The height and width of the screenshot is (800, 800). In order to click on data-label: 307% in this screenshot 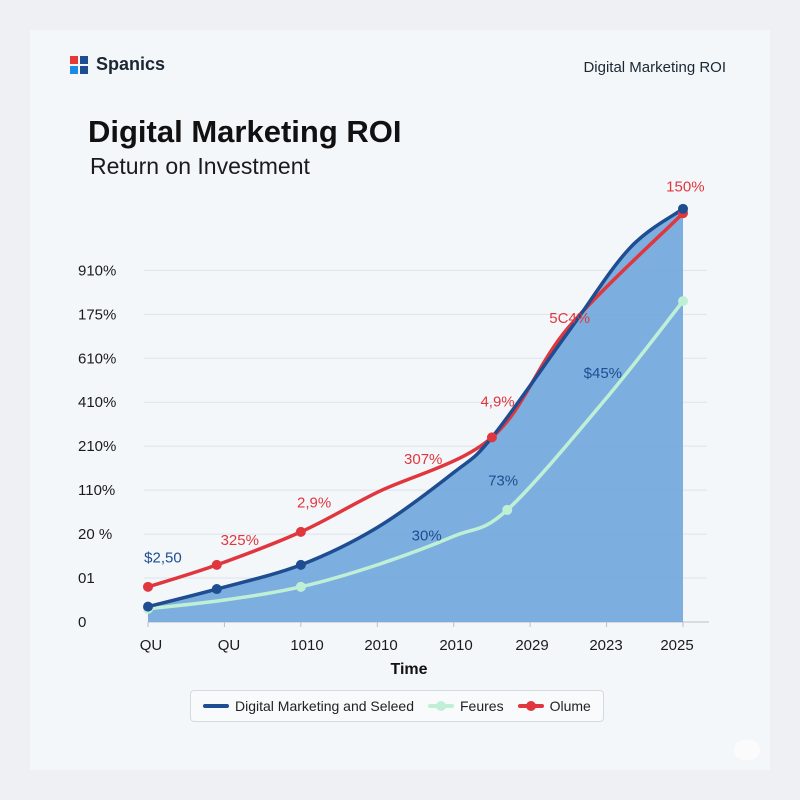, I will do `click(423, 459)`.